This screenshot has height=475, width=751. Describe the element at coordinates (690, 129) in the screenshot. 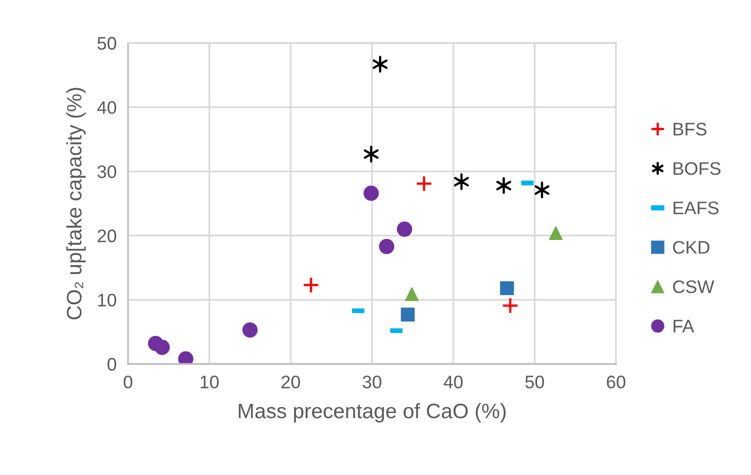

I see `legend-label: BFS` at that location.